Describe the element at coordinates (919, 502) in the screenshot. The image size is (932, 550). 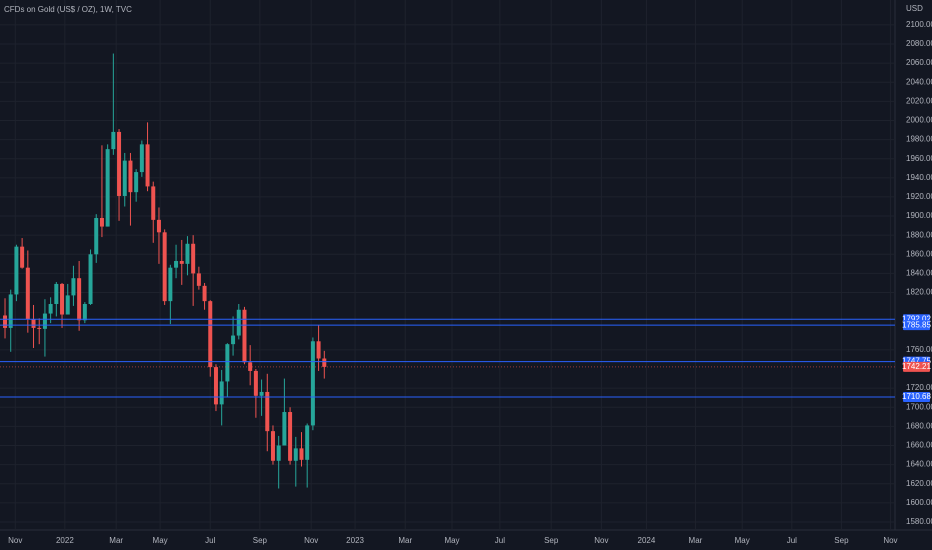
I see `y-tick-label: 1600.00` at that location.